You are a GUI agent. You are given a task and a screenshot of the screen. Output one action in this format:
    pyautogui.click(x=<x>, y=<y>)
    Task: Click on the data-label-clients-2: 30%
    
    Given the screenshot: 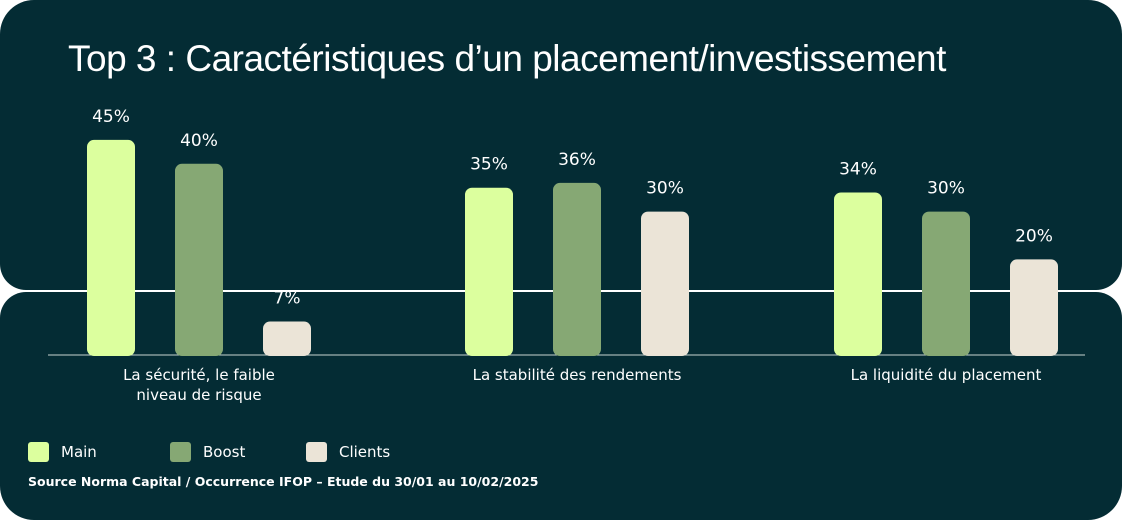 What is the action you would take?
    pyautogui.click(x=665, y=189)
    